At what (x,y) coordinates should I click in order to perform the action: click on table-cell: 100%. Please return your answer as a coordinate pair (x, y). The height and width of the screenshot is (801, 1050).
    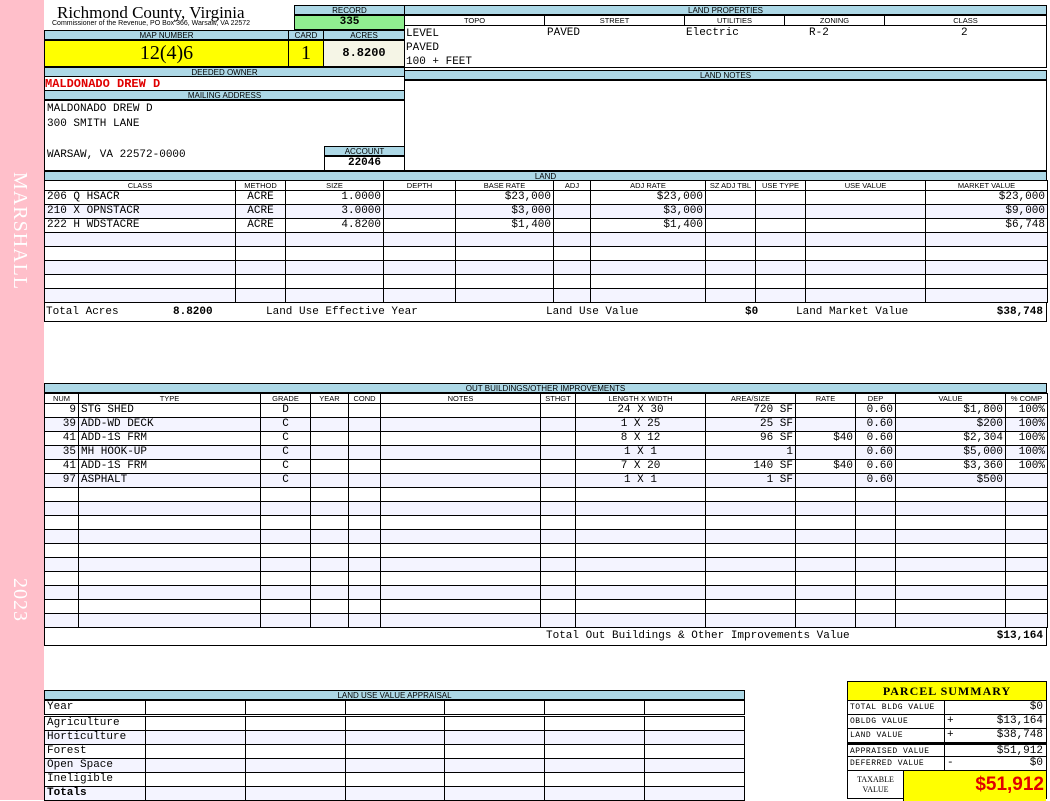
    Looking at the image, I should click on (1026, 424).